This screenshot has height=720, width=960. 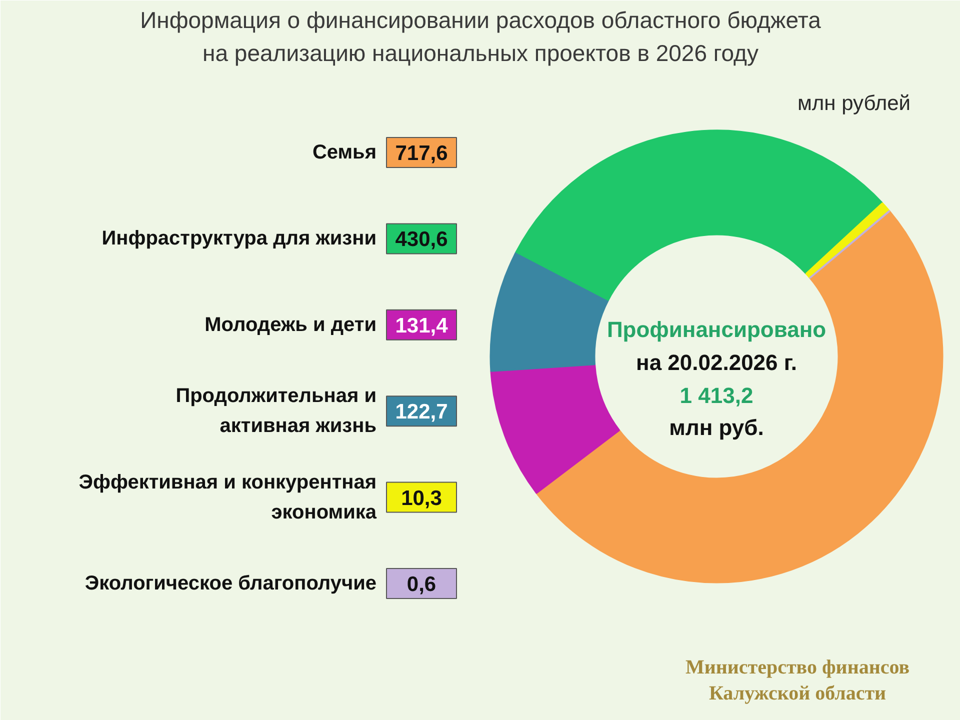 I want to click on data-label: 0,6, so click(x=421, y=584).